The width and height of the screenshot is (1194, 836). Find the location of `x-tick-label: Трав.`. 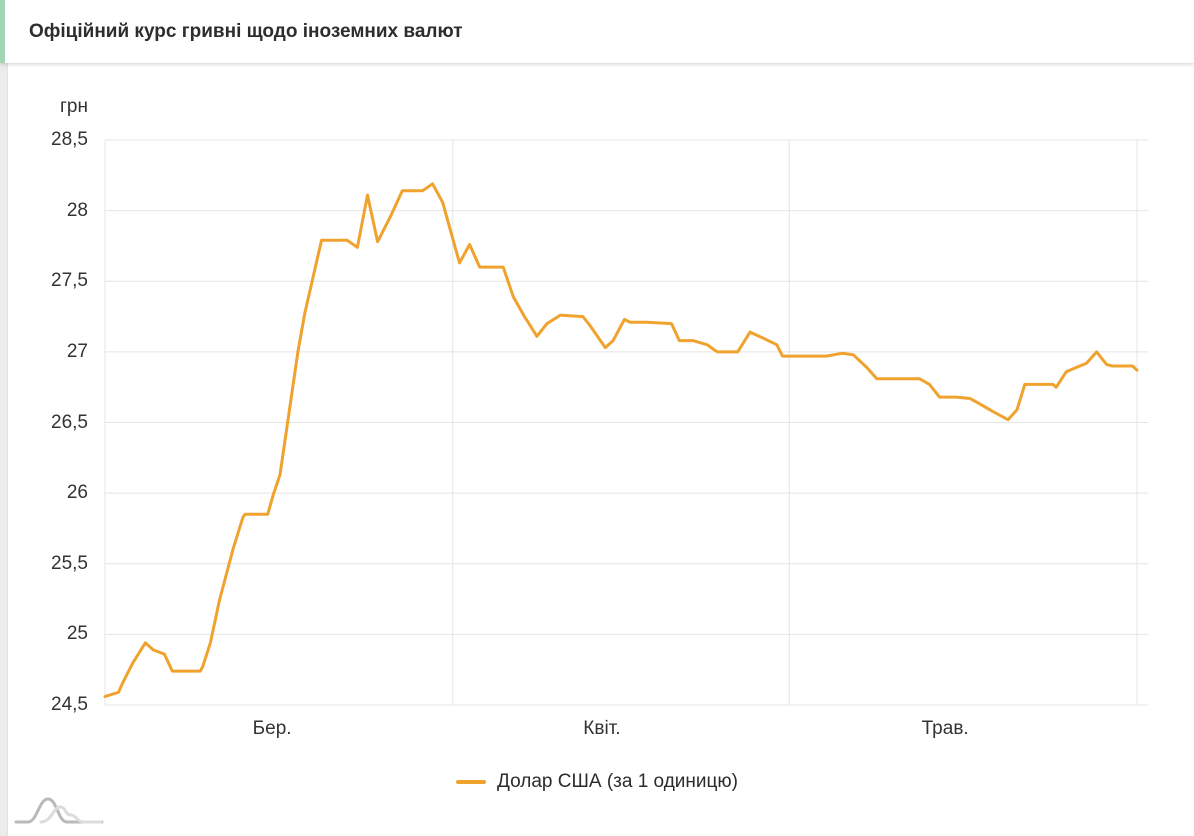

x-tick-label: Трав. is located at coordinates (945, 728).